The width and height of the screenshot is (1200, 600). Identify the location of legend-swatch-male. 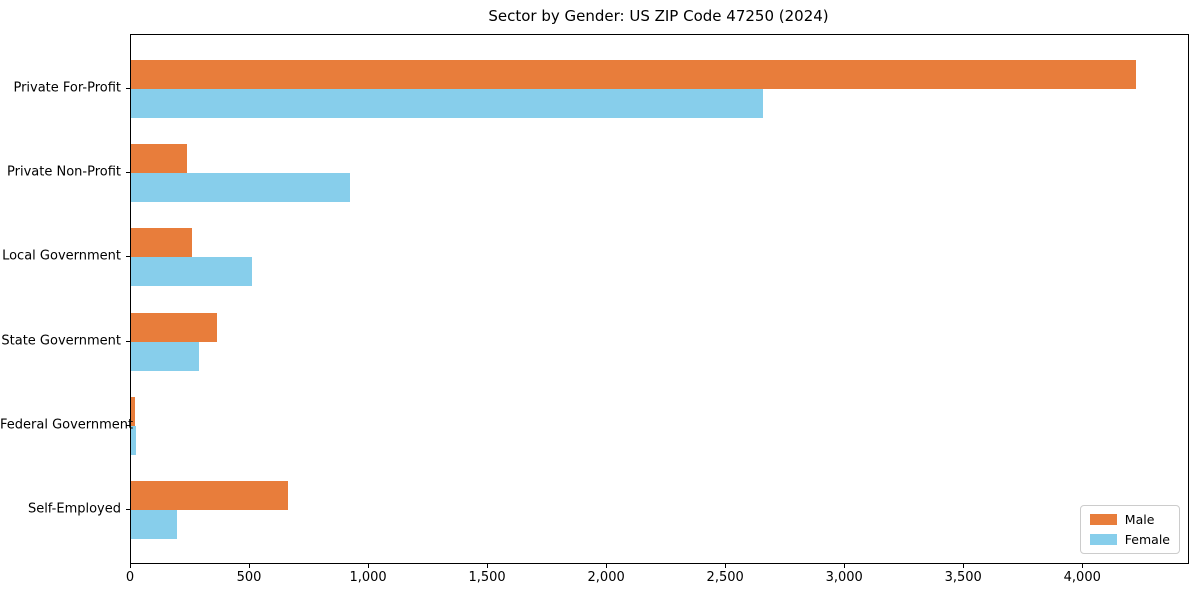
(1103, 519).